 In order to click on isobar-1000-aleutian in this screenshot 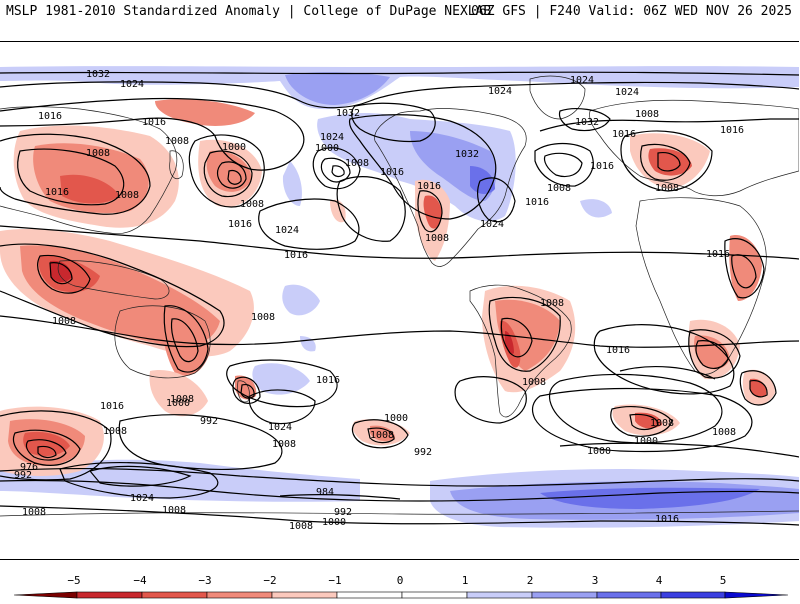, I will do `click(228, 174)`.